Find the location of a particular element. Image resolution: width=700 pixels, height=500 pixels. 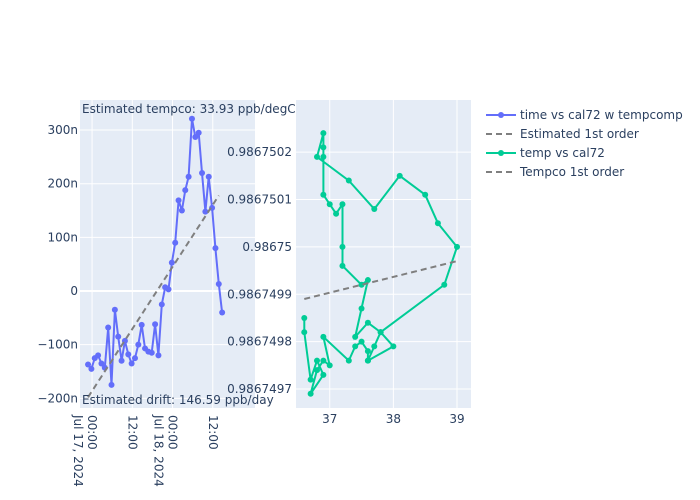

left-y-tick-labels: −200n −100n 0 100n 200n 300n is located at coordinates (57, 264).